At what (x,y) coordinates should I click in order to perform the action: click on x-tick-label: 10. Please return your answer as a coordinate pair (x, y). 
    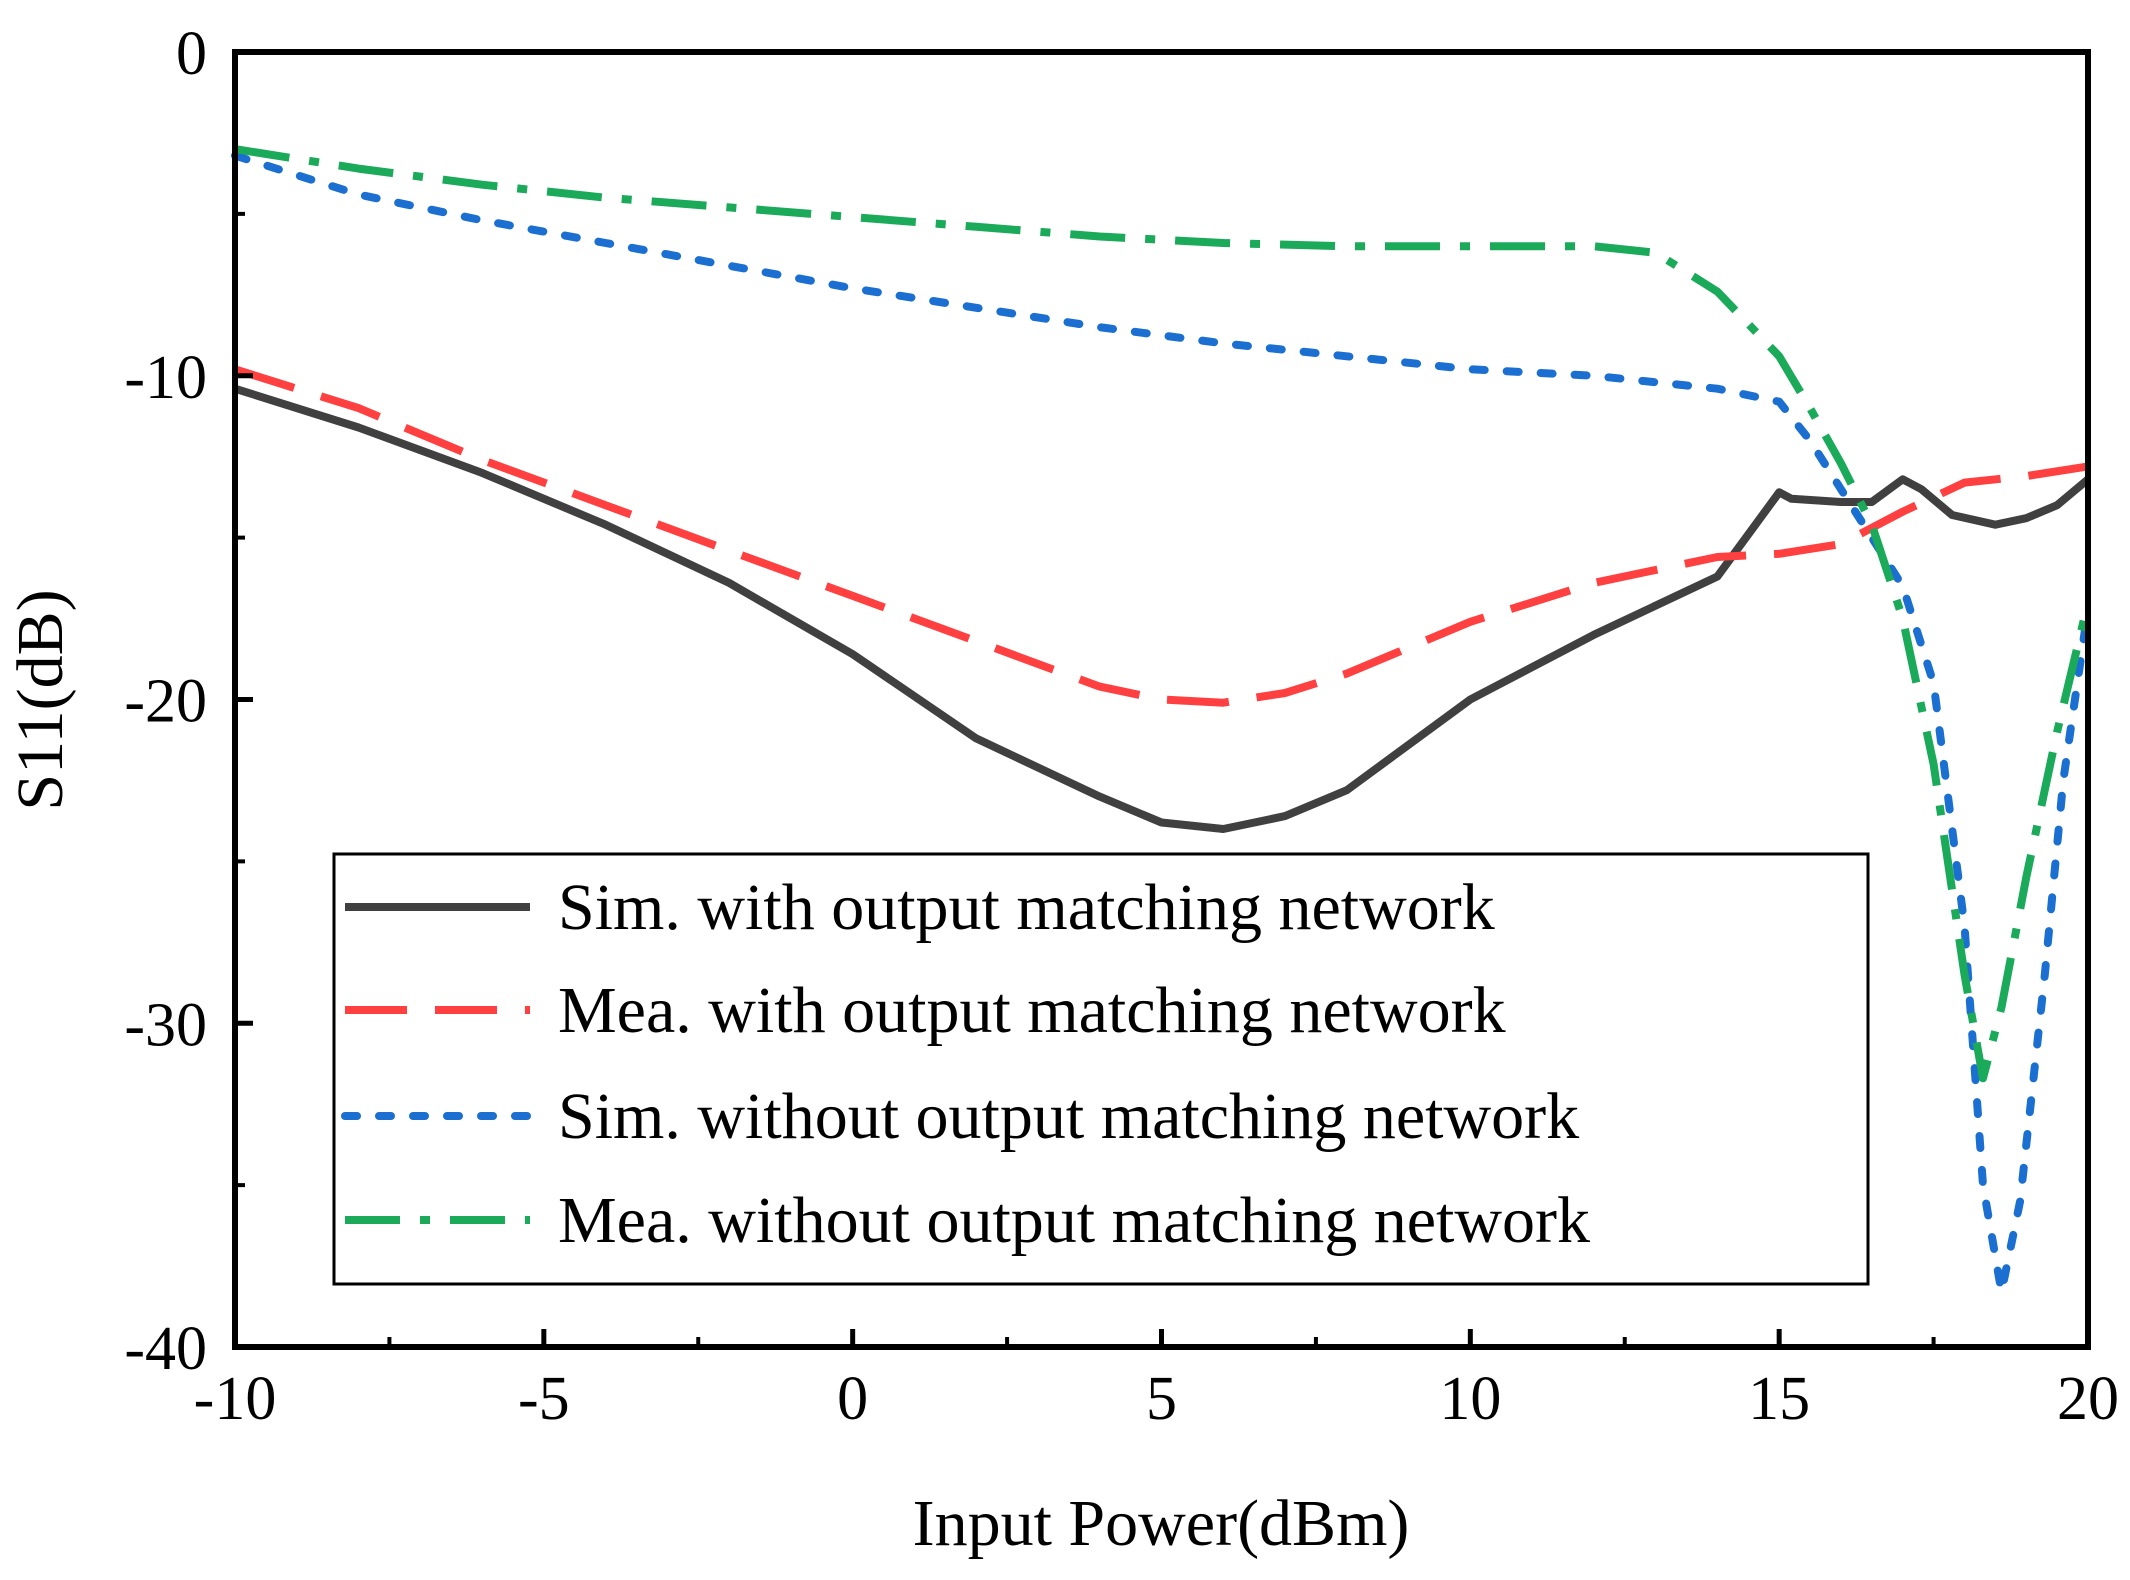
    Looking at the image, I should click on (1470, 1399).